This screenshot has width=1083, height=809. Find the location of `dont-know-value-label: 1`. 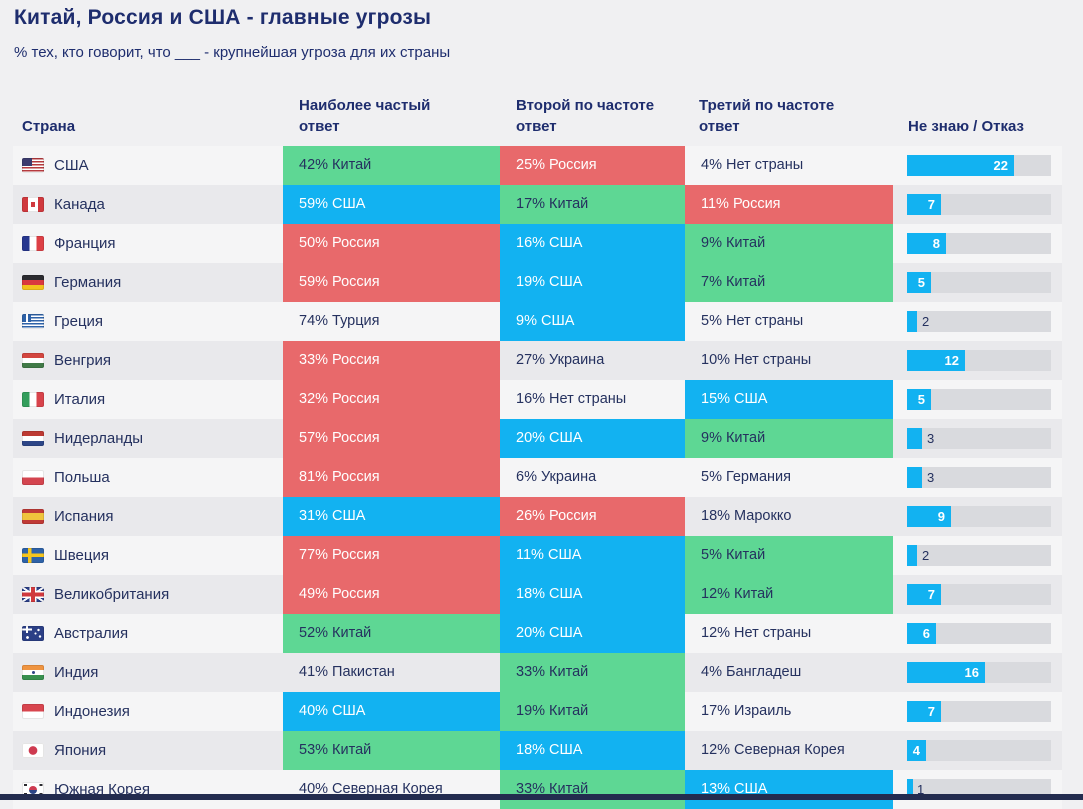

dont-know-value-label: 1 is located at coordinates (921, 789).